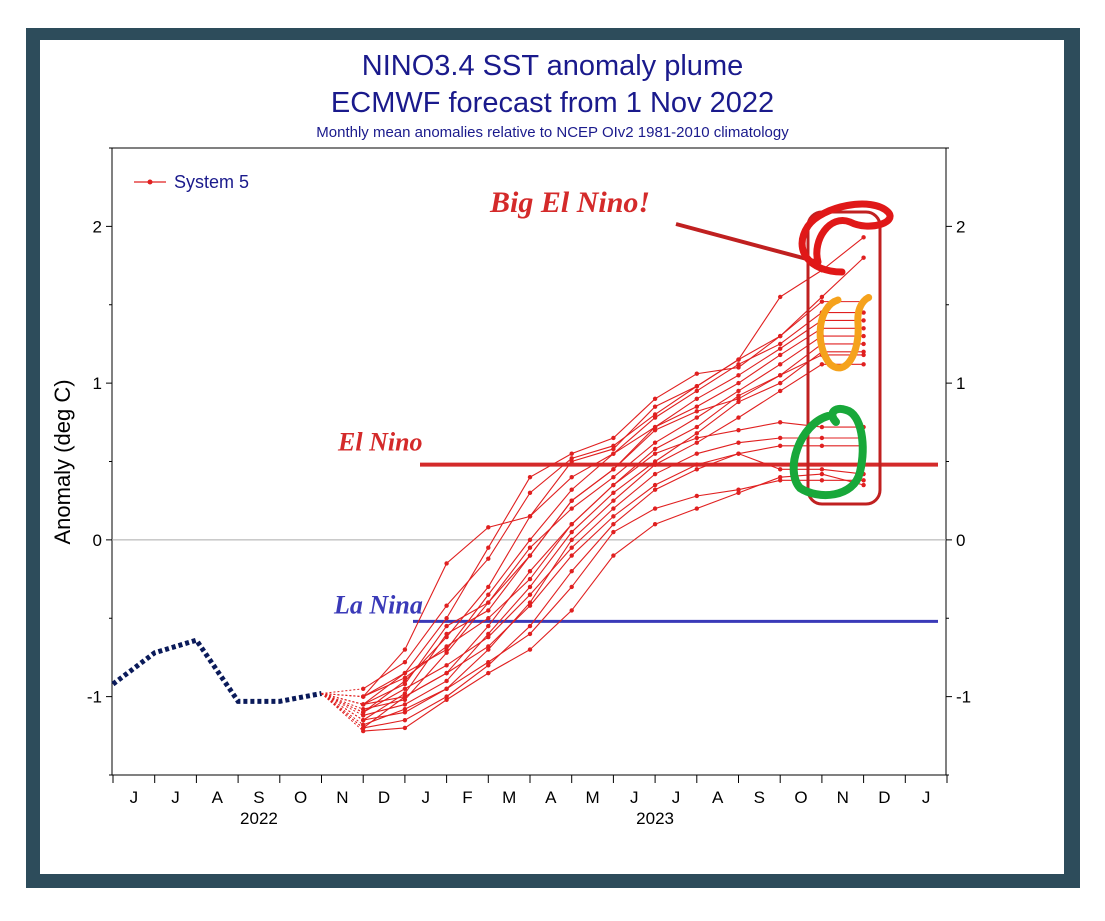 The width and height of the screenshot is (1105, 921). What do you see at coordinates (97, 226) in the screenshot?
I see `y-tick-label-left: 2` at bounding box center [97, 226].